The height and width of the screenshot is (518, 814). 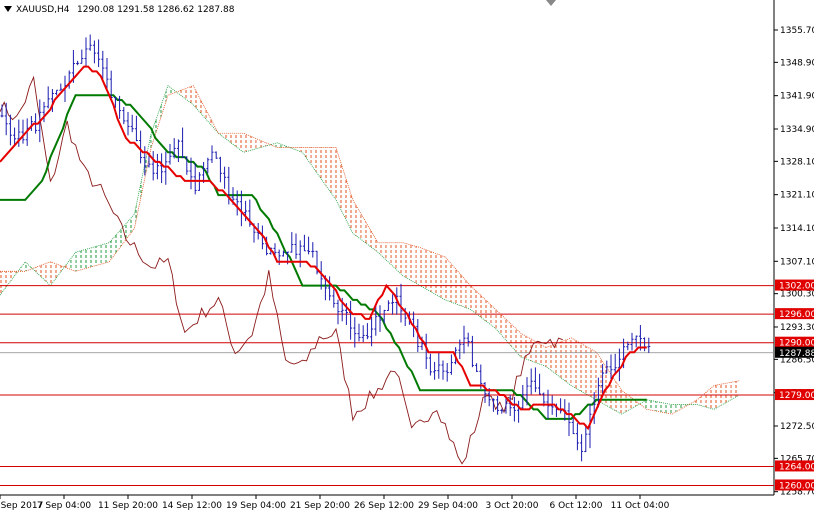 What do you see at coordinates (797, 427) in the screenshot?
I see `y-tick-label: 1272.50` at bounding box center [797, 427].